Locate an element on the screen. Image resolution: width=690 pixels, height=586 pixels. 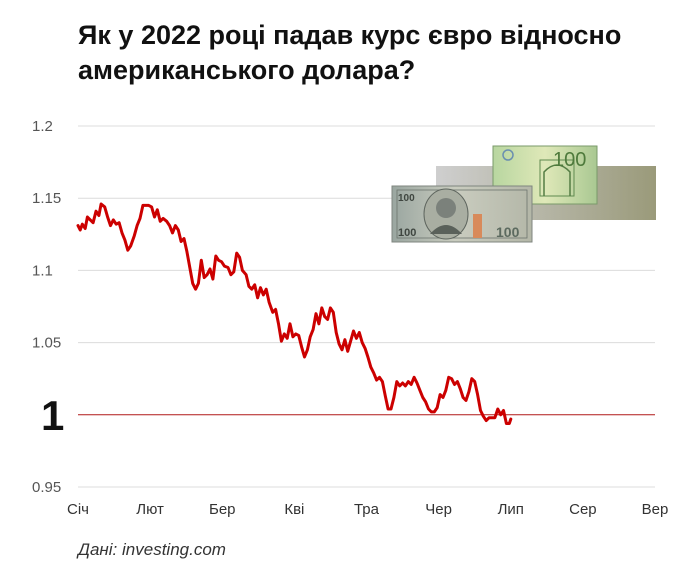
euro-stars-icon is located at coordinates (508, 155).